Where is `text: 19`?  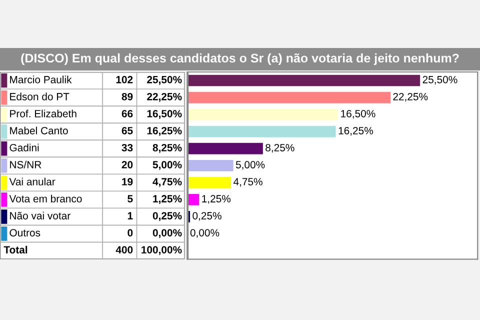 text: 19 is located at coordinates (127, 182).